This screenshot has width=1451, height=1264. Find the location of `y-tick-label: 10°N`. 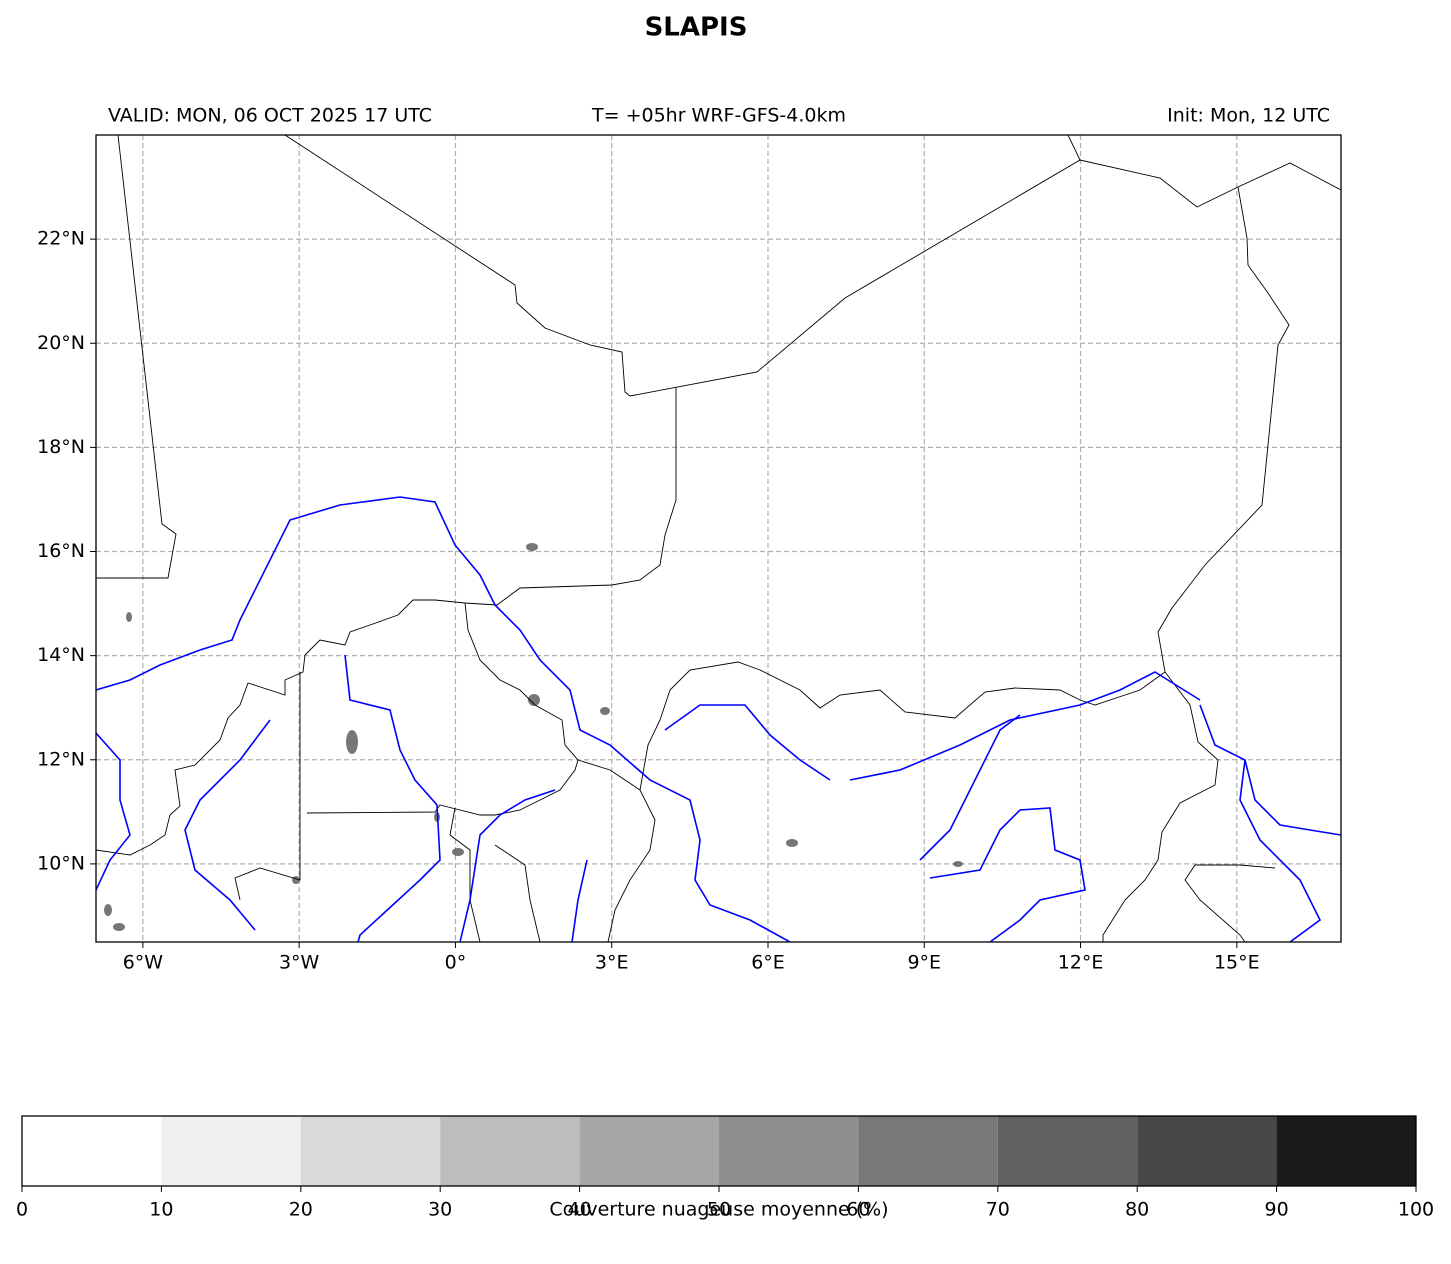

y-tick-label: 10°N is located at coordinates (61, 863).